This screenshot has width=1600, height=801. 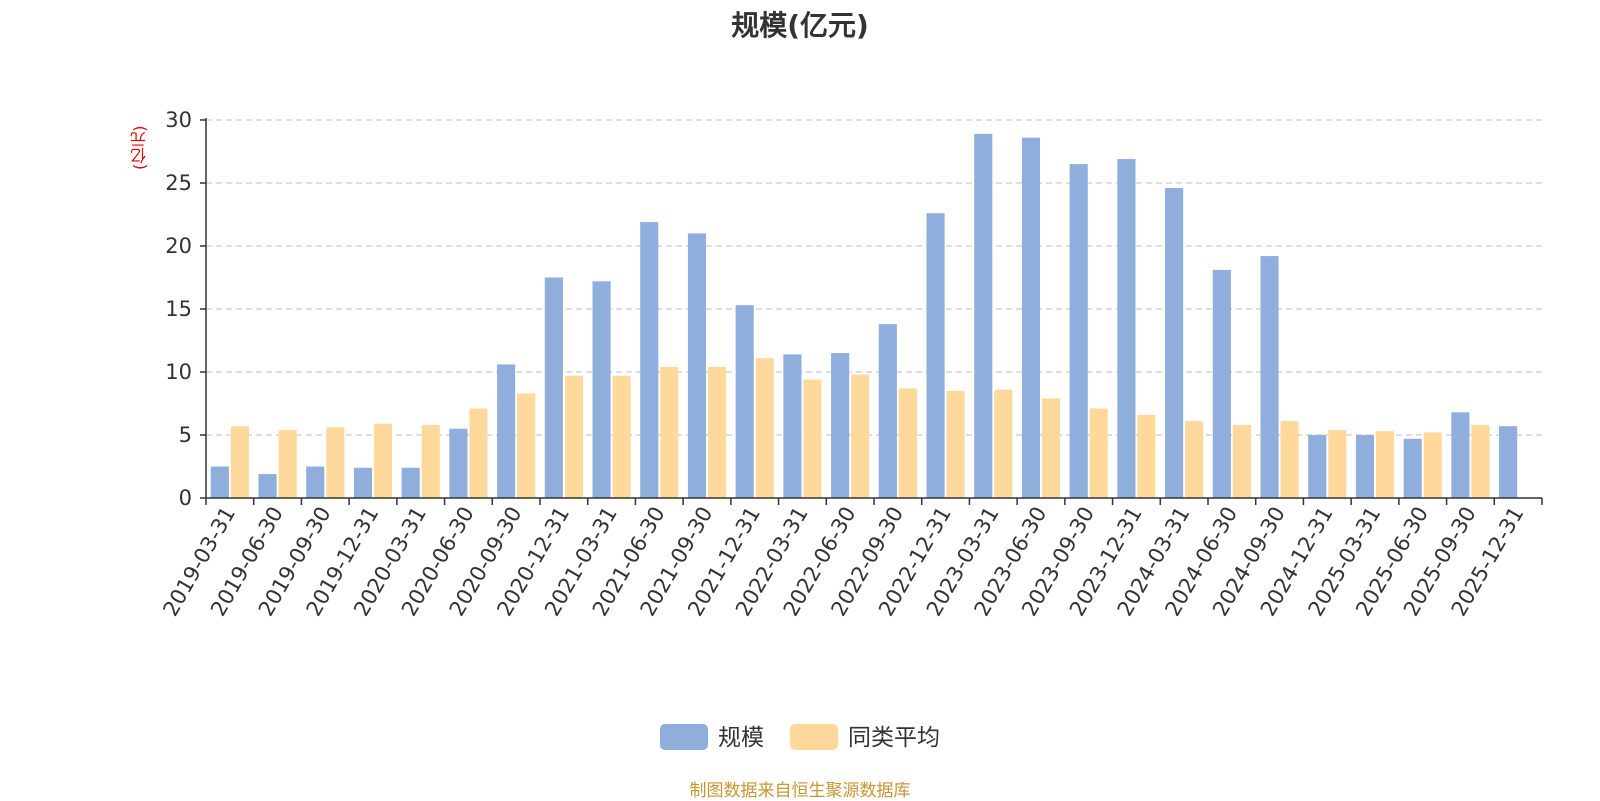 I want to click on y-tick-label: 10, so click(x=178, y=372).